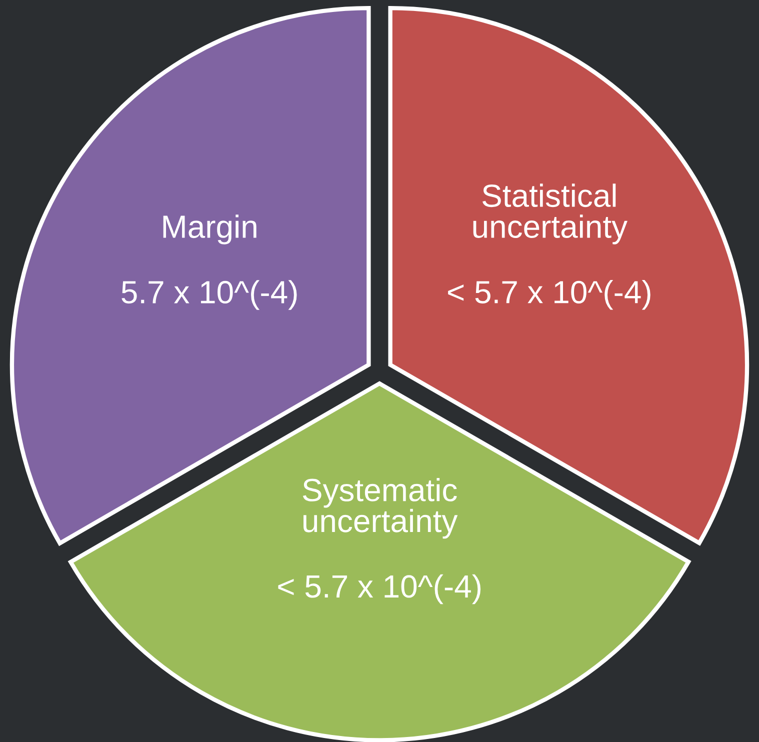  Describe the element at coordinates (550, 214) in the screenshot. I see `slice-label: Statistical uncertainty` at that location.